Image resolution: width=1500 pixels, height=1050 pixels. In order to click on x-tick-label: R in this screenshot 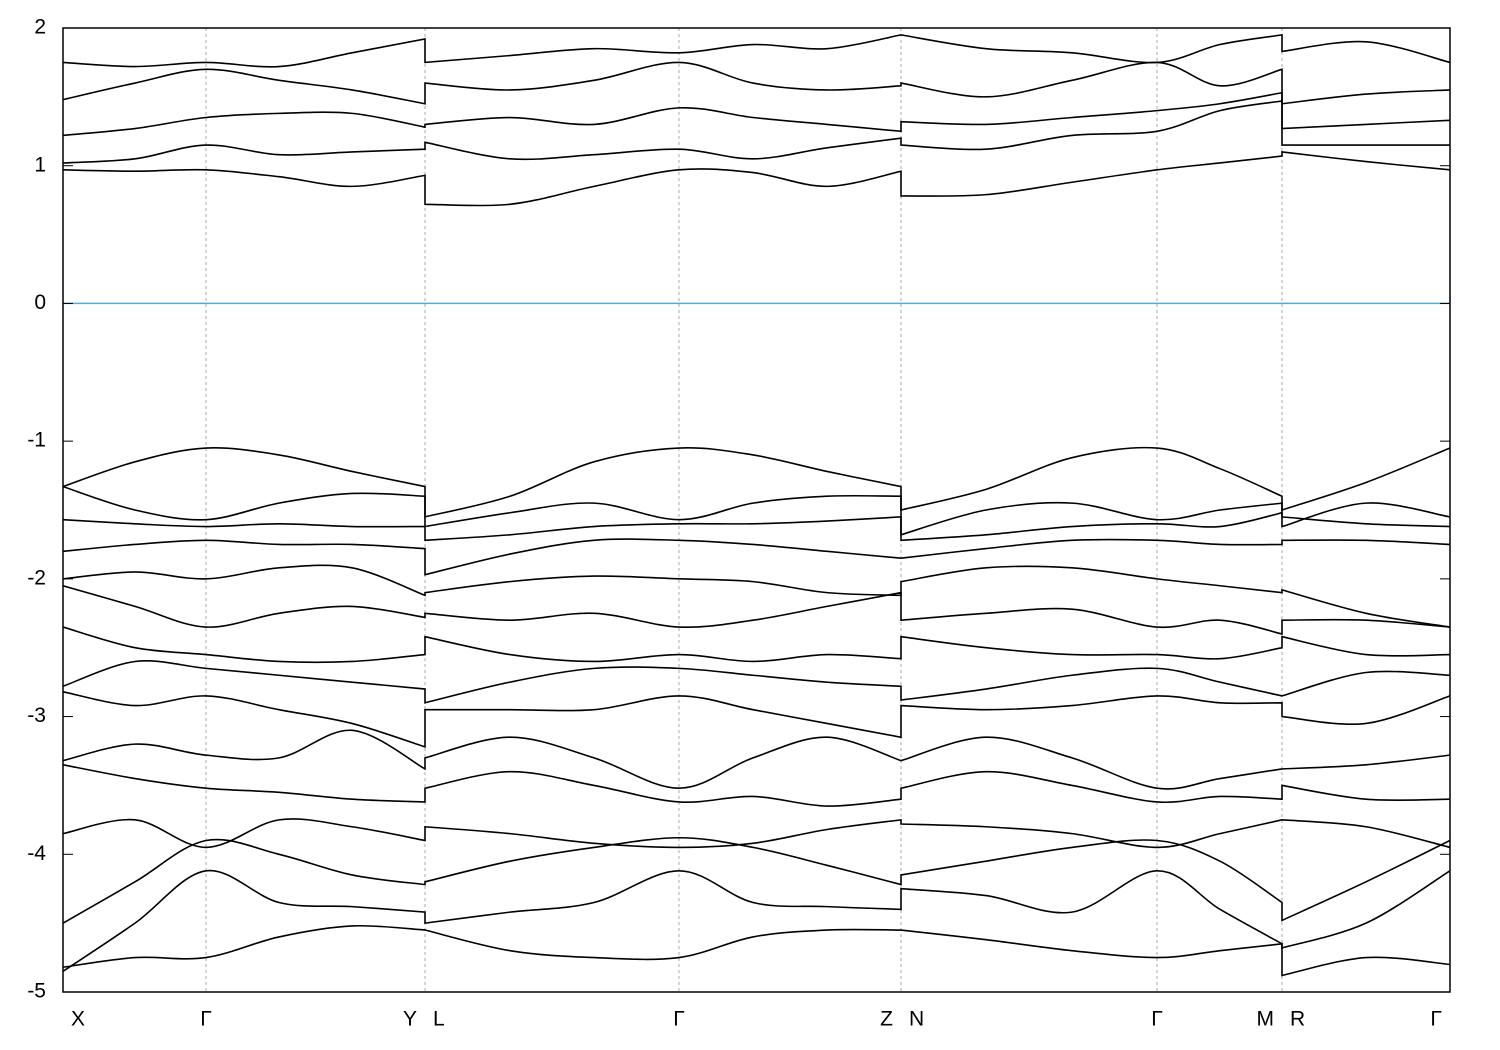, I will do `click(1297, 1019)`.